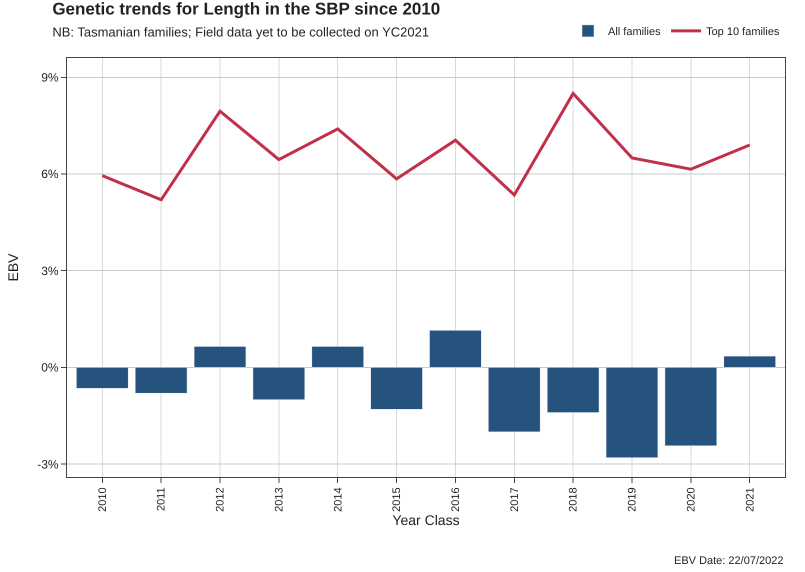 Image resolution: width=805 pixels, height=572 pixels. I want to click on x-axis-title: Year Class, so click(426, 520).